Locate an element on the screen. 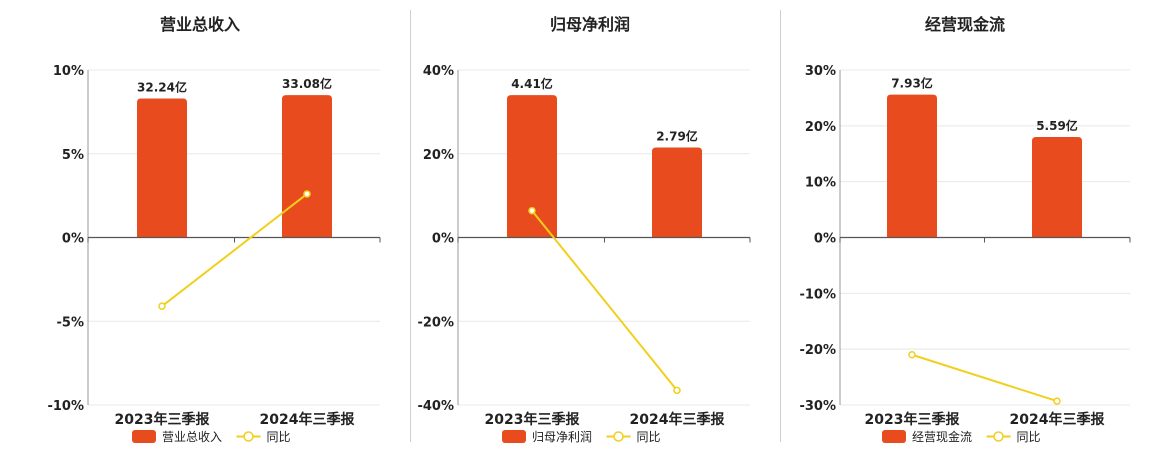 This screenshot has width=1160, height=450. y-tick-label: -40% is located at coordinates (435, 406).